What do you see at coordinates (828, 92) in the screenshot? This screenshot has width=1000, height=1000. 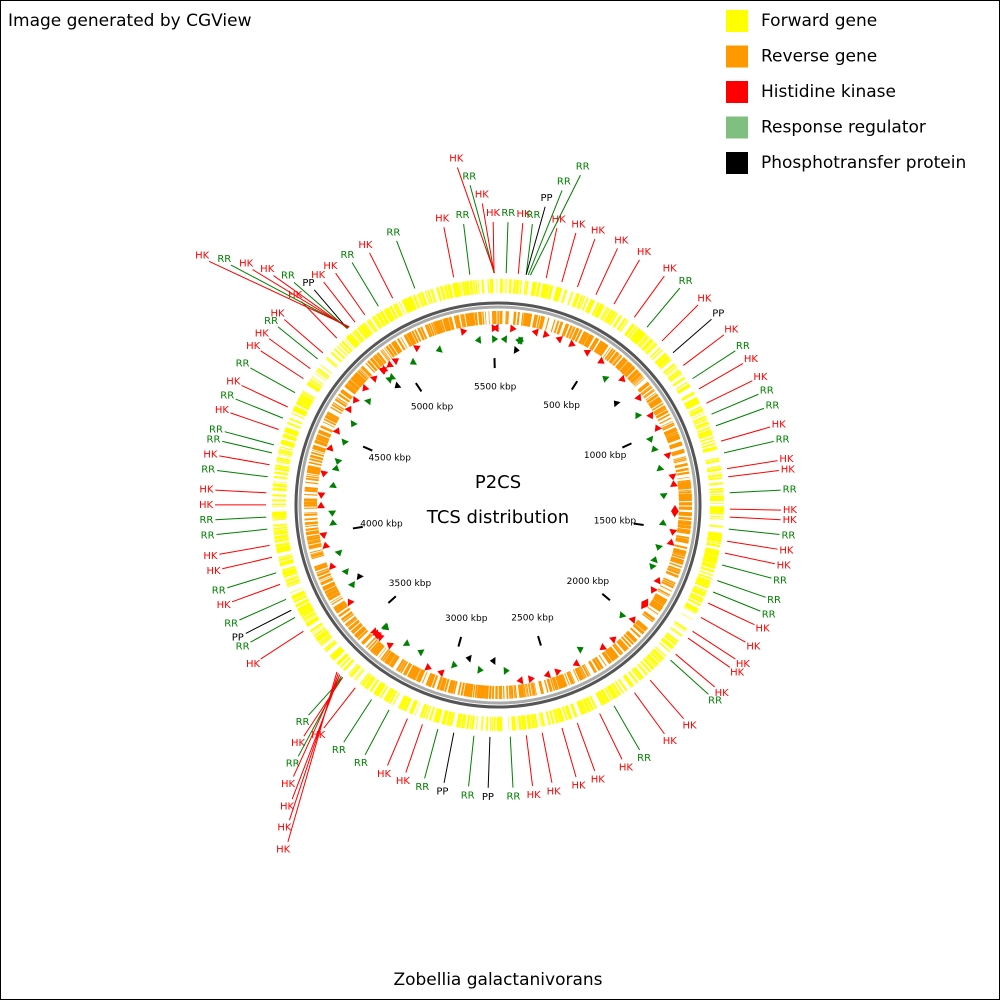 I see `legend-label: Histidine kinase` at bounding box center [828, 92].